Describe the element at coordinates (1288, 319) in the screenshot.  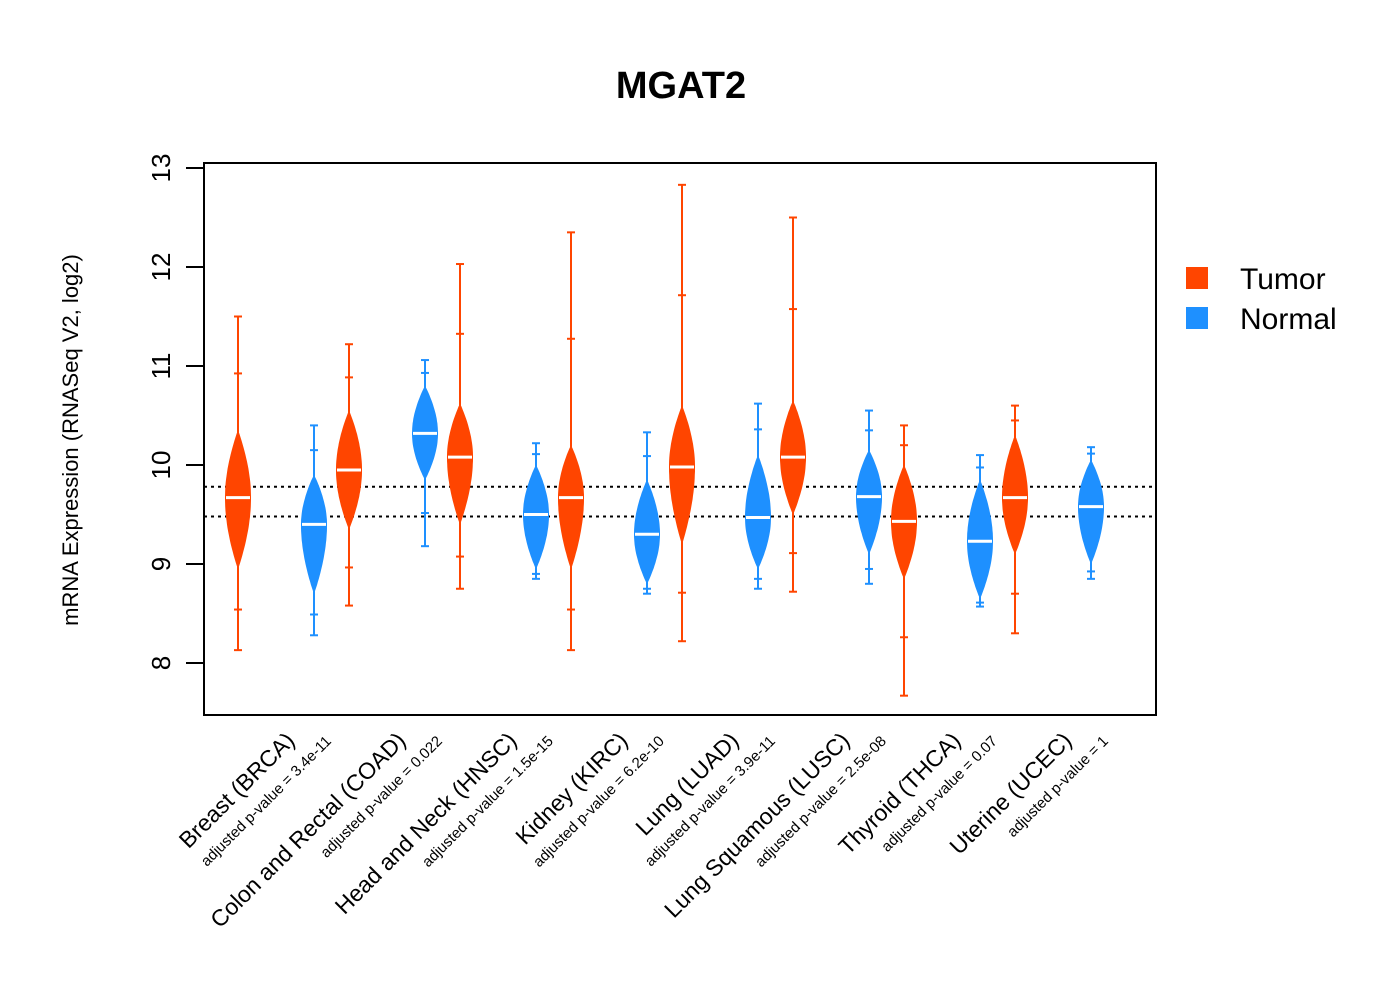
I see `legend-label-normal: Normal` at that location.